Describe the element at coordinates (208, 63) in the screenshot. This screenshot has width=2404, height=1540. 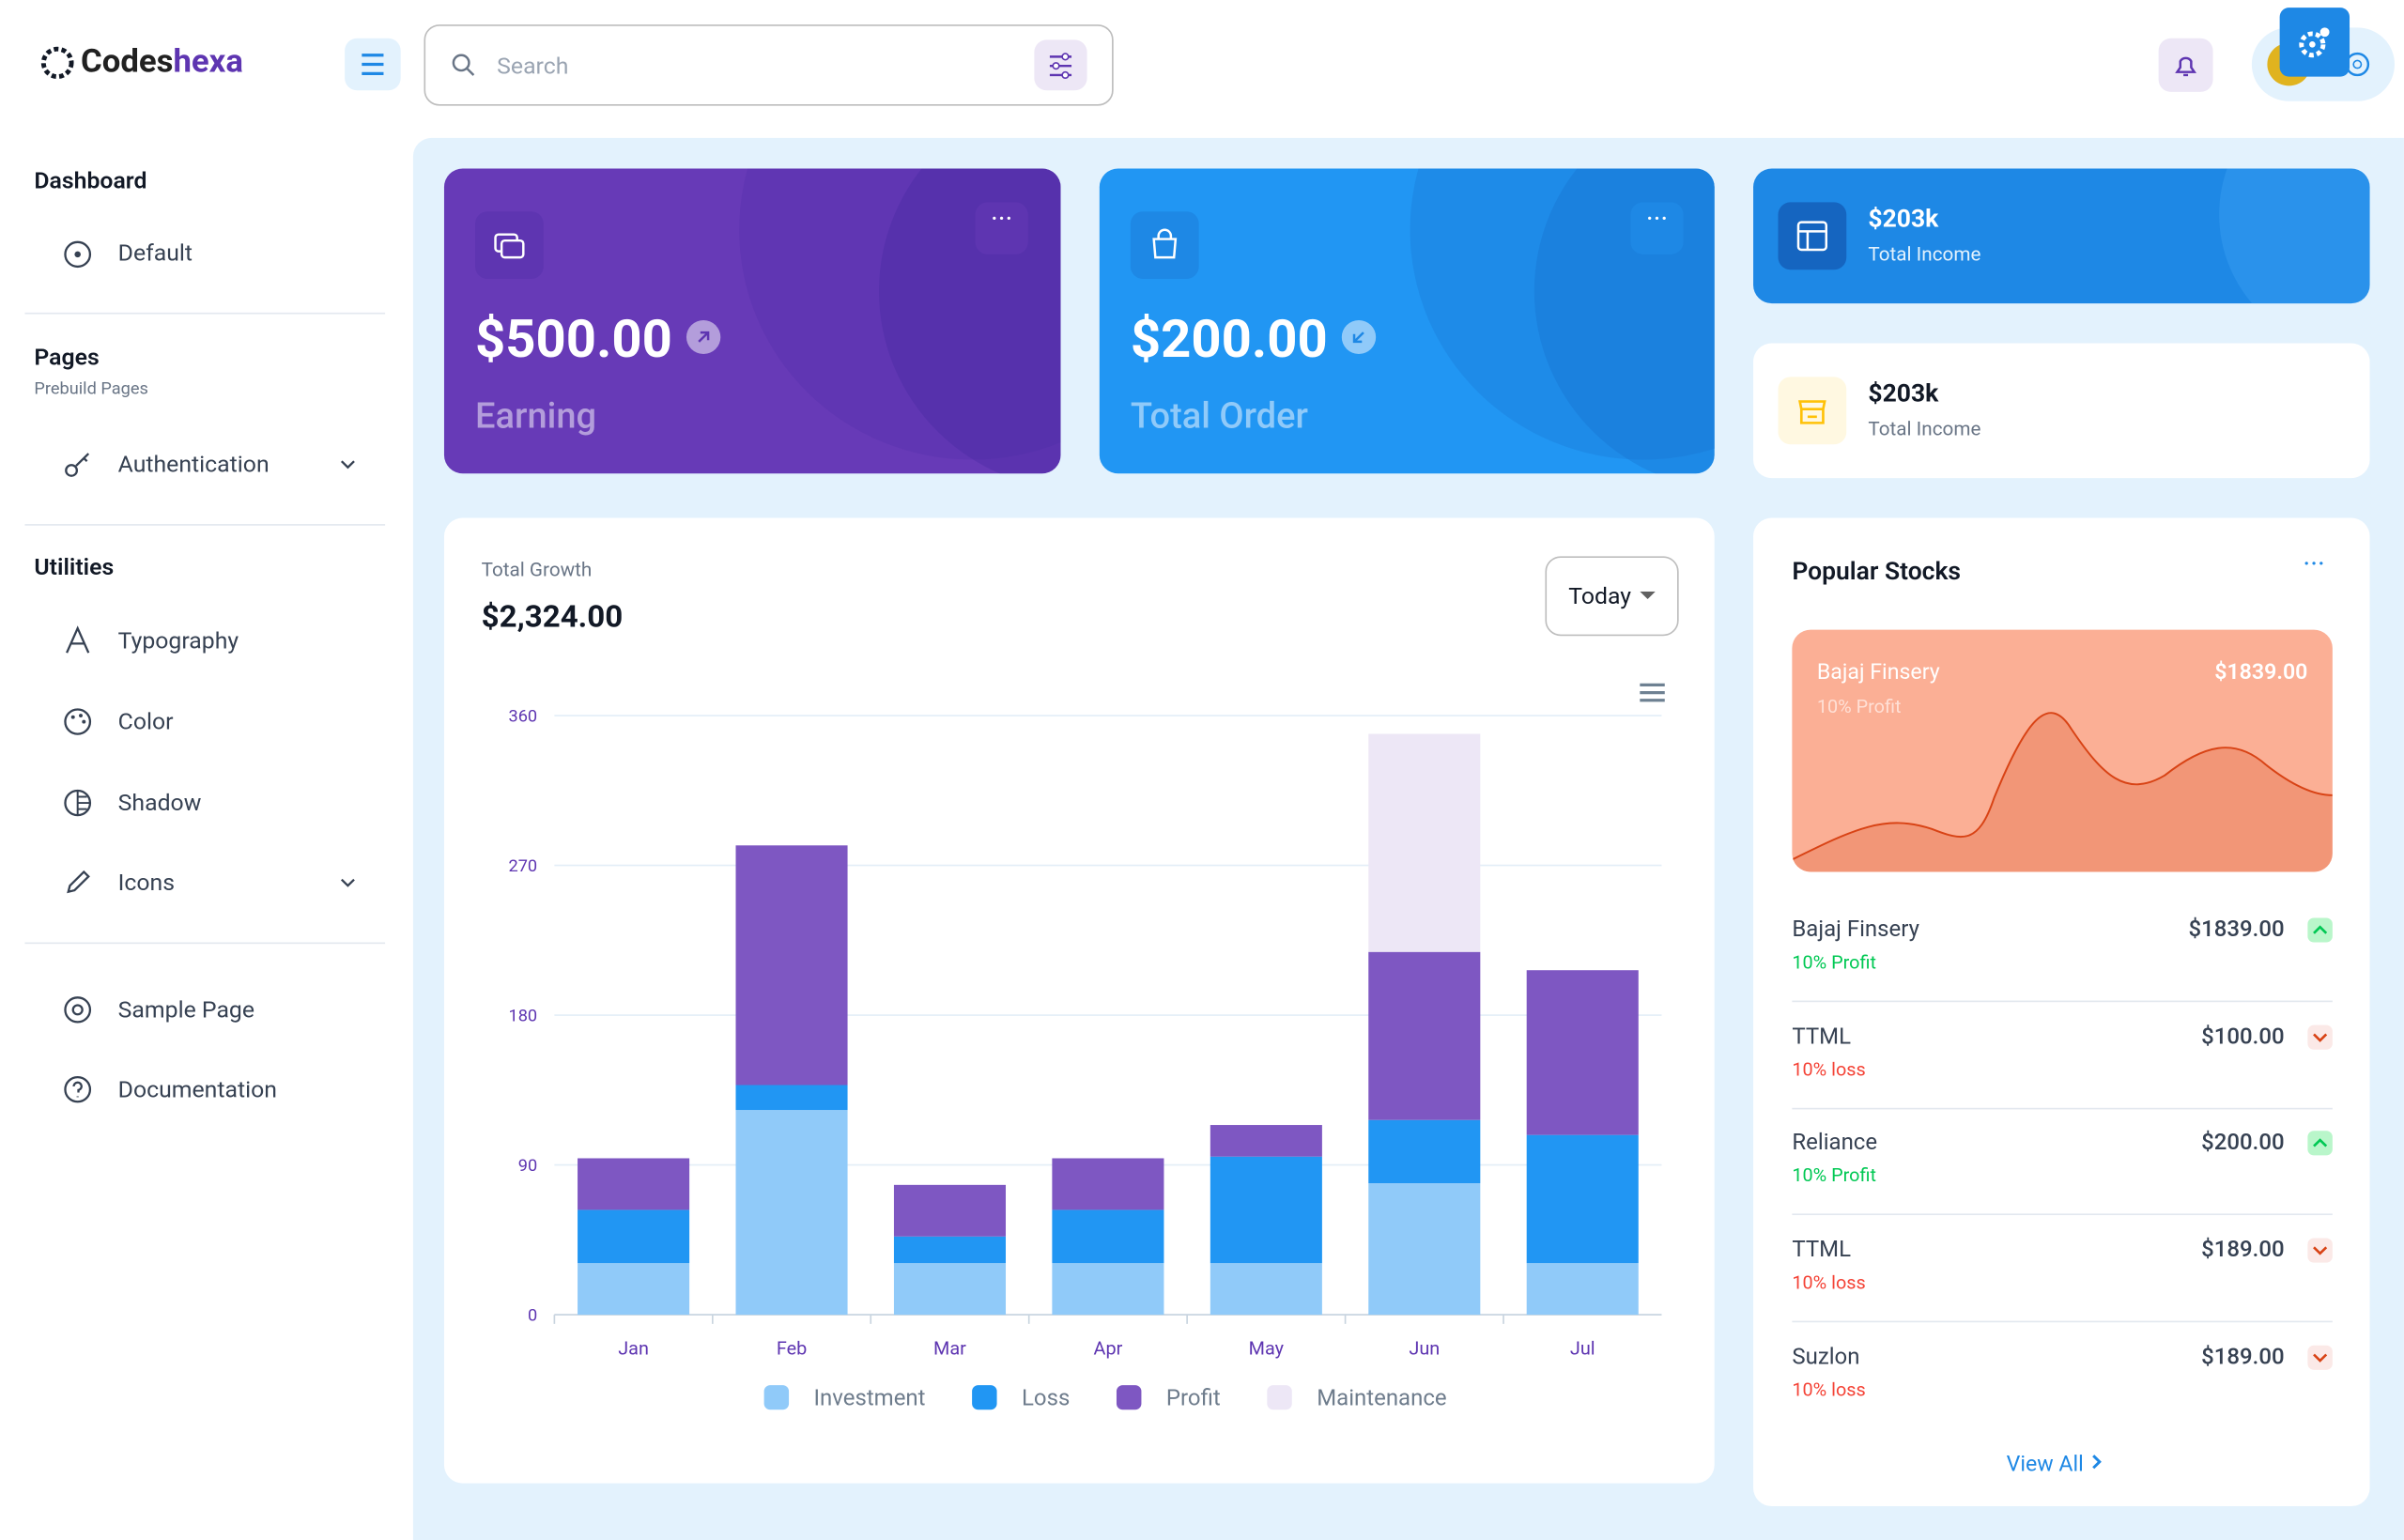
I see `brand-suffix: hexa` at that location.